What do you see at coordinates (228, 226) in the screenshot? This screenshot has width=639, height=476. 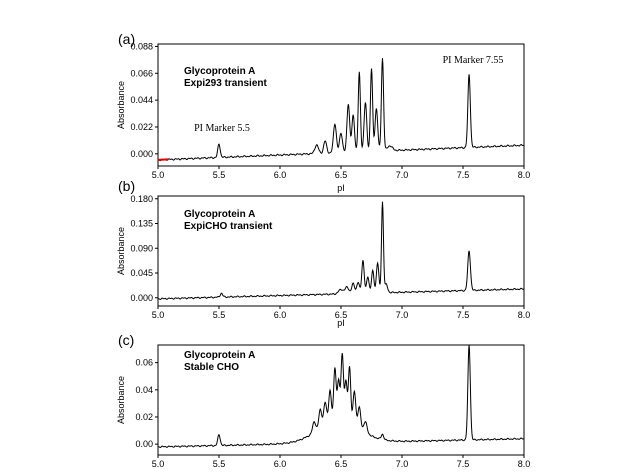 I see `sample-label-line: ExpiCHO transient` at bounding box center [228, 226].